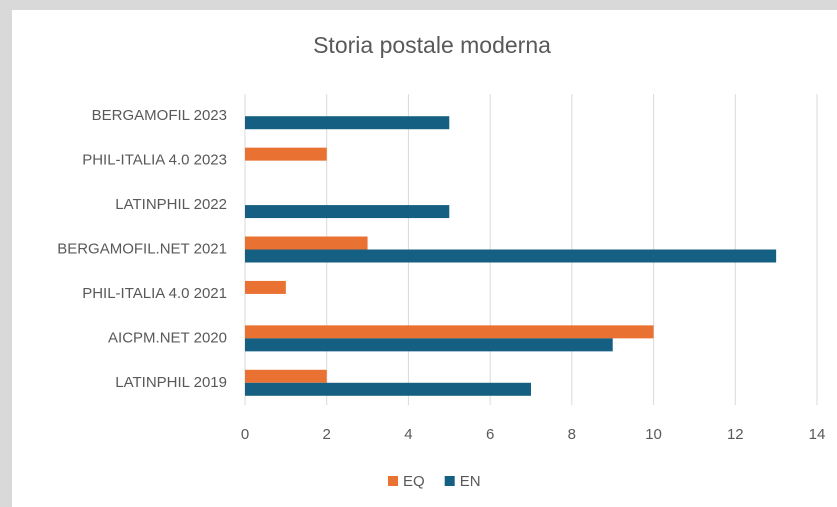 The height and width of the screenshot is (507, 837). What do you see at coordinates (154, 160) in the screenshot?
I see `y-tick-label: PHIL-ITALIA 4.0 2023` at bounding box center [154, 160].